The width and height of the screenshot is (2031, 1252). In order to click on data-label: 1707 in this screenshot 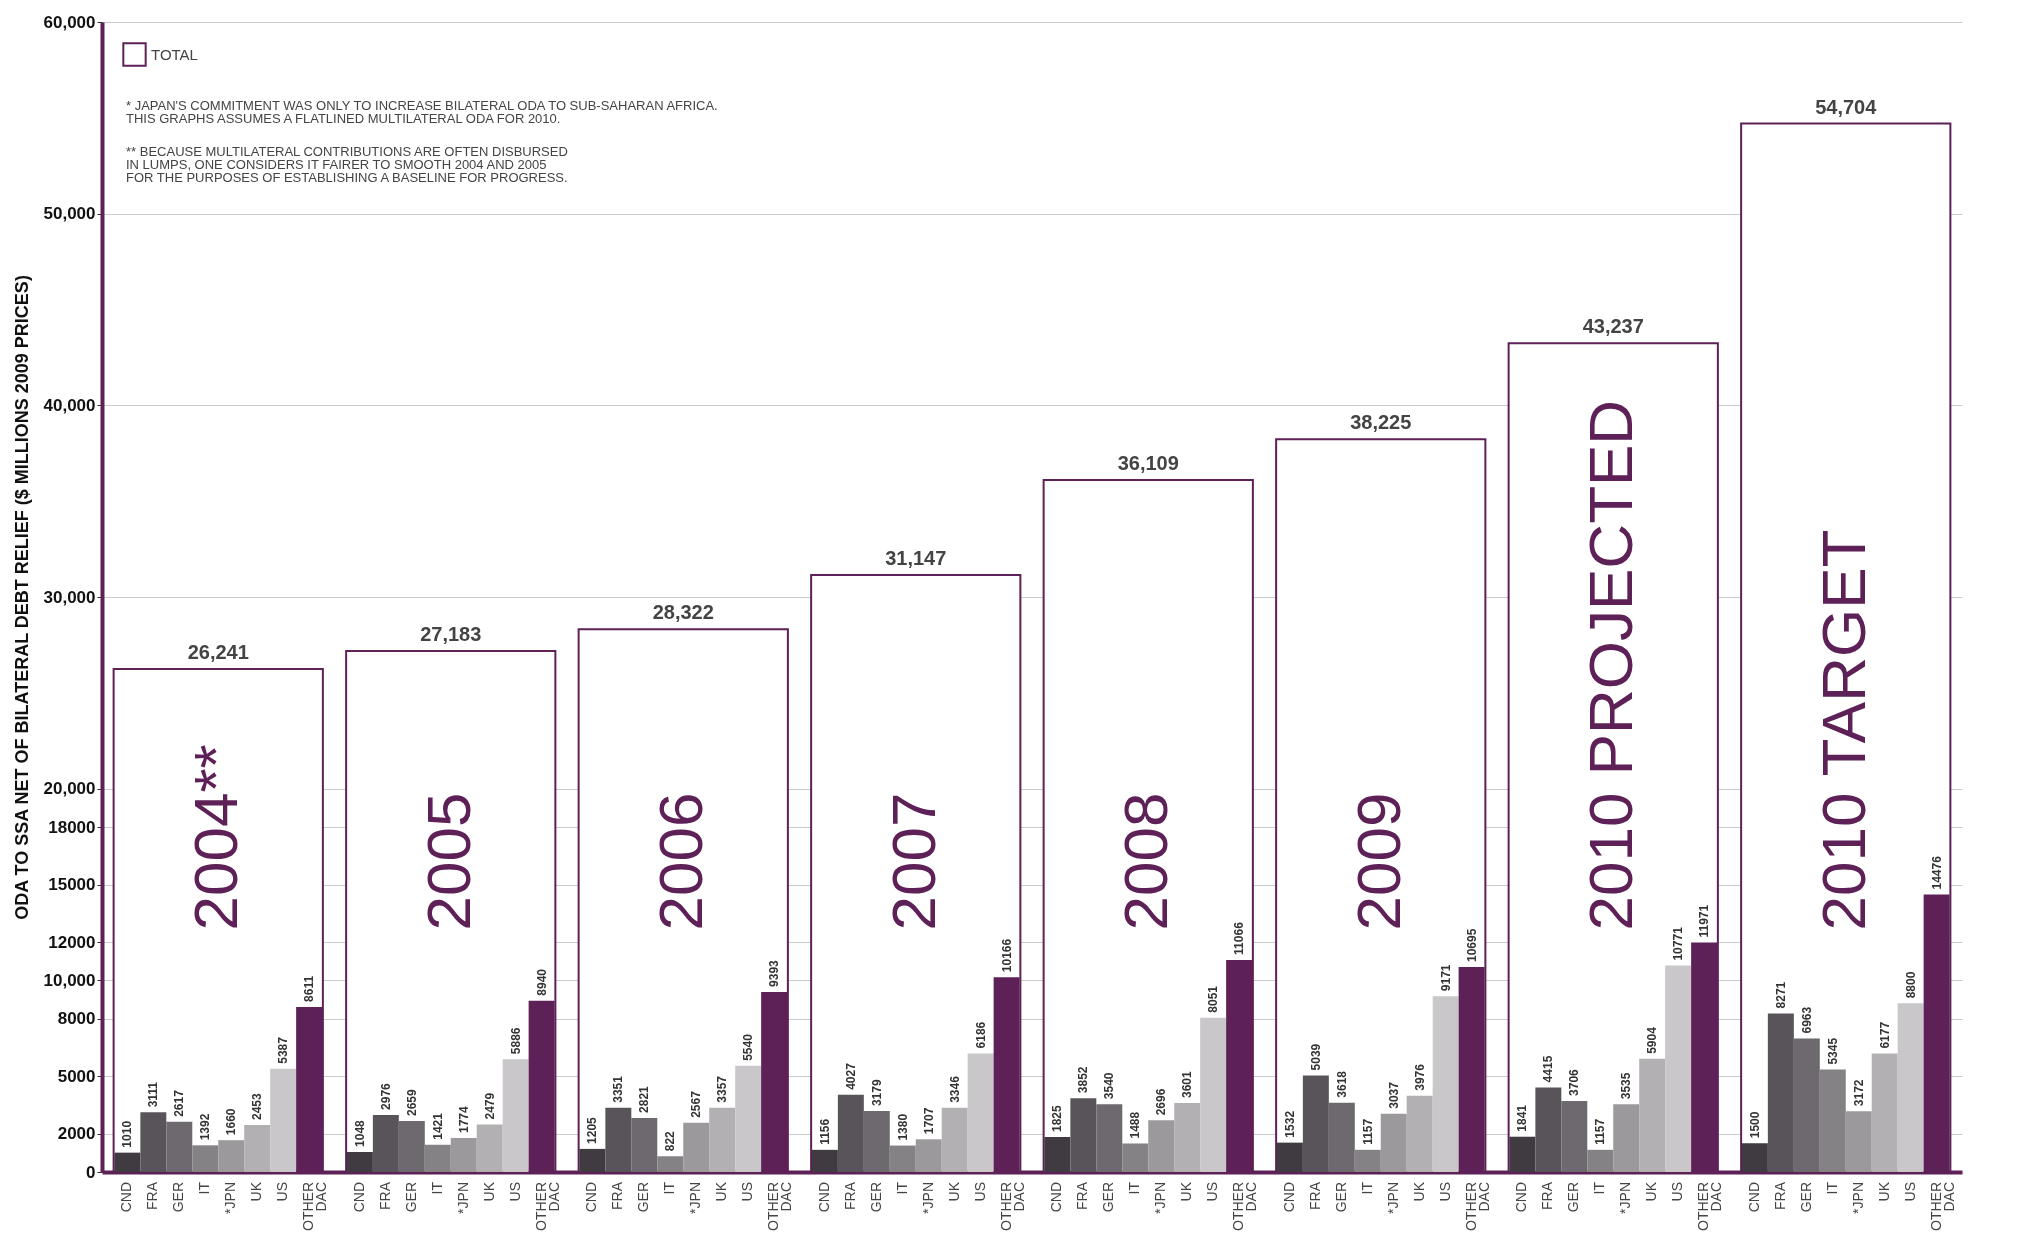, I will do `click(928, 1121)`.